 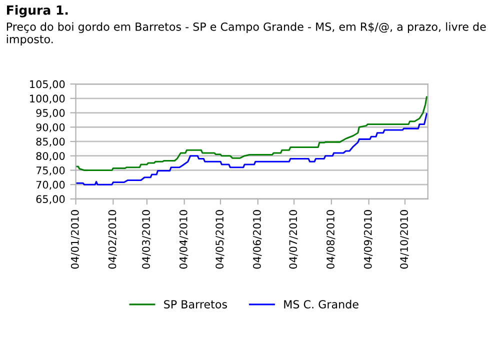 I want to click on chart-title: Figura 1., so click(x=37, y=11).